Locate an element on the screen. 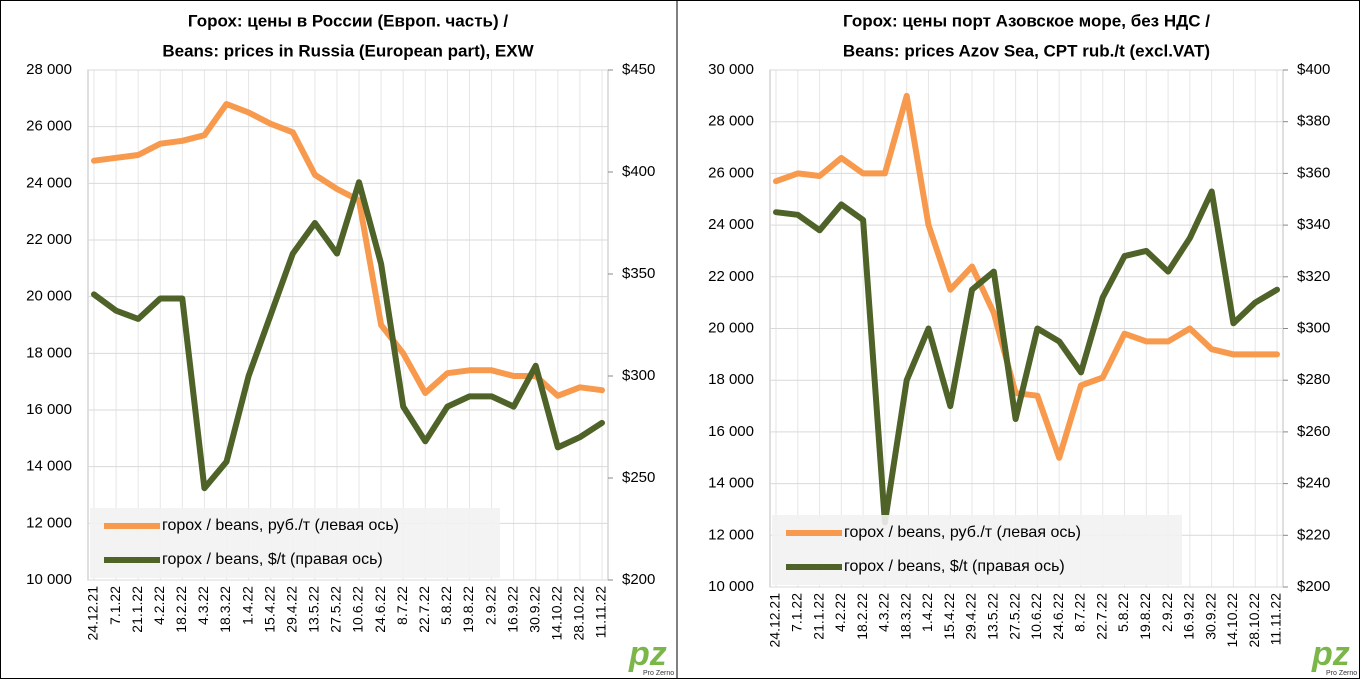 Image resolution: width=1360 pixels, height=679 pixels. x-tick-label: 4.2.22 is located at coordinates (159, 605).